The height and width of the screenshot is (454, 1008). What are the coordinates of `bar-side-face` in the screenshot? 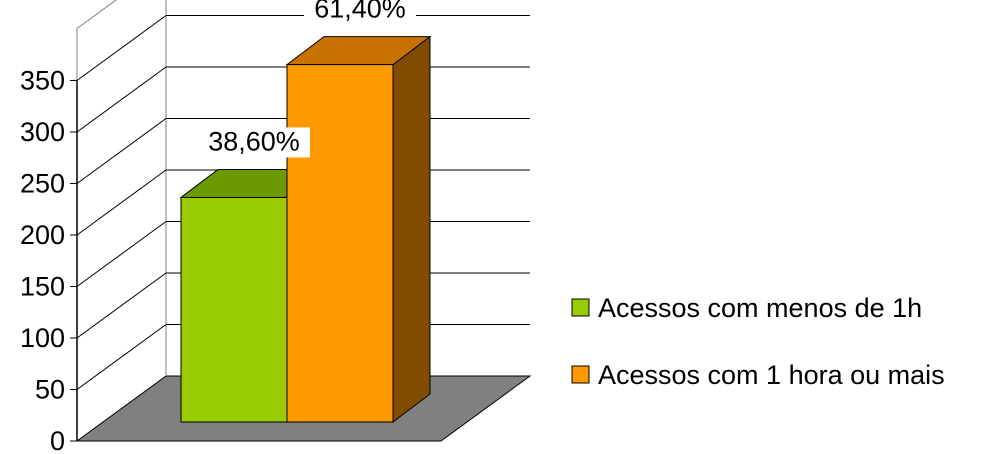 It's located at (411, 229).